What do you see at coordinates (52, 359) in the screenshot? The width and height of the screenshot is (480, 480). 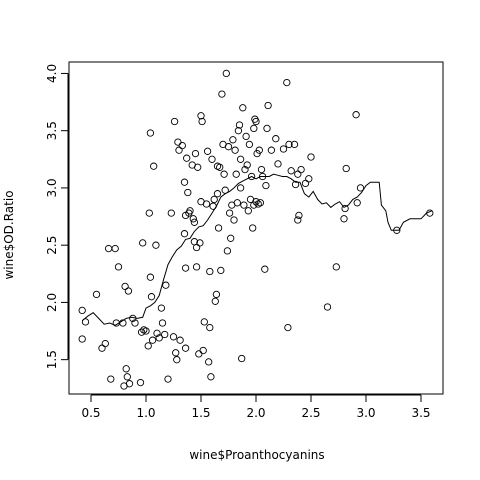 I see `y-tick-label: 1.5` at bounding box center [52, 359].